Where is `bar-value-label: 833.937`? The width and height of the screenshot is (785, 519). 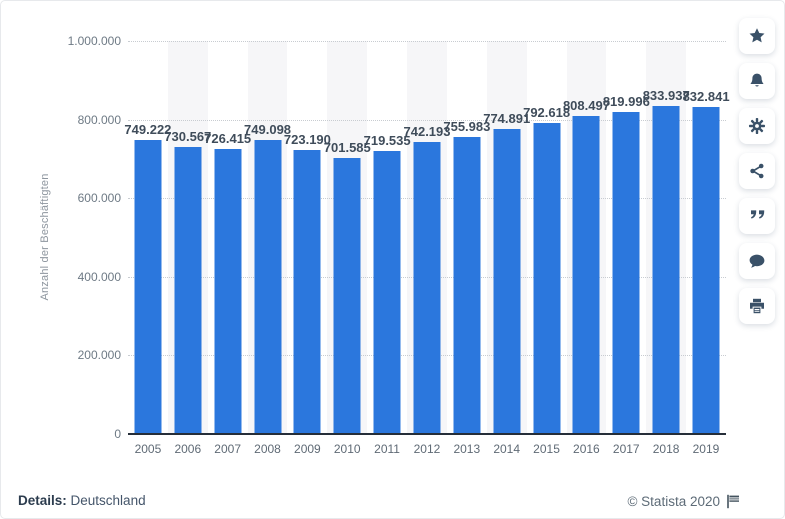
bar-value-label: 833.937 is located at coordinates (666, 96).